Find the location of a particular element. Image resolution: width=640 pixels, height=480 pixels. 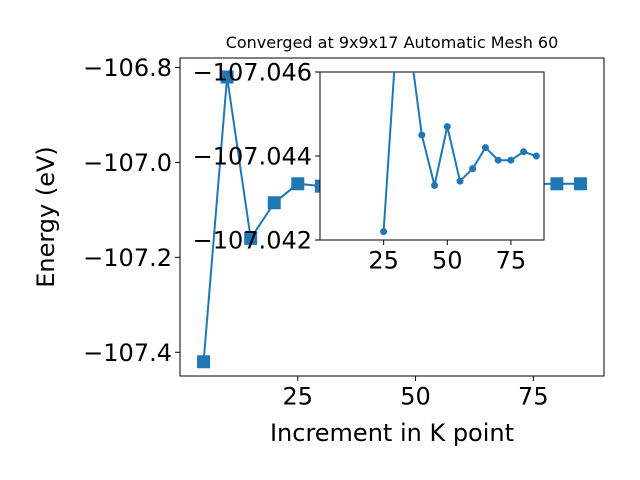

inset-plot-area is located at coordinates (432, 156).